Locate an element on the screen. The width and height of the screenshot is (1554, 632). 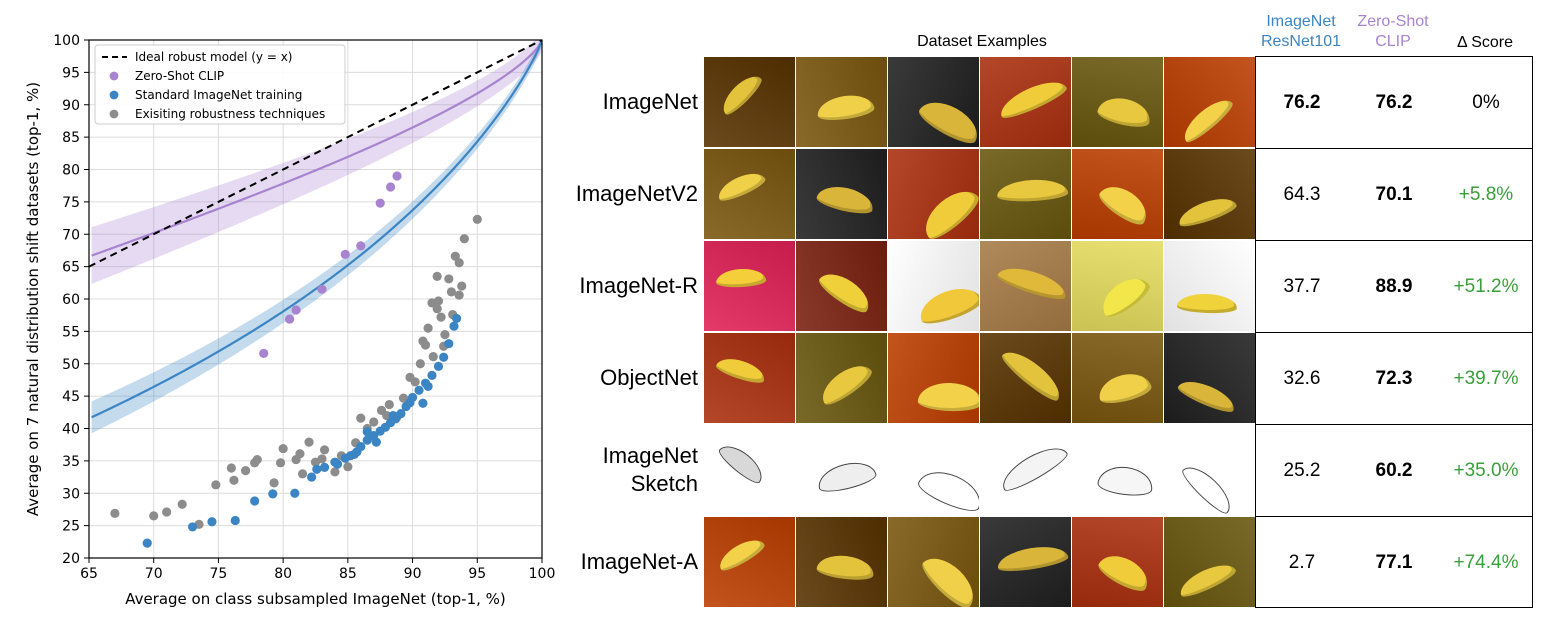
x-tick-label: 80 is located at coordinates (283, 574).